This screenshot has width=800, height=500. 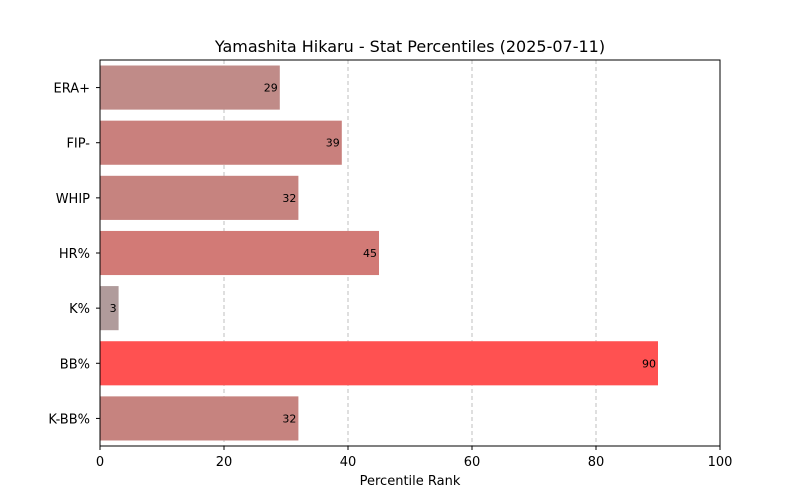 I want to click on y-tick-label: K%, so click(x=79, y=309).